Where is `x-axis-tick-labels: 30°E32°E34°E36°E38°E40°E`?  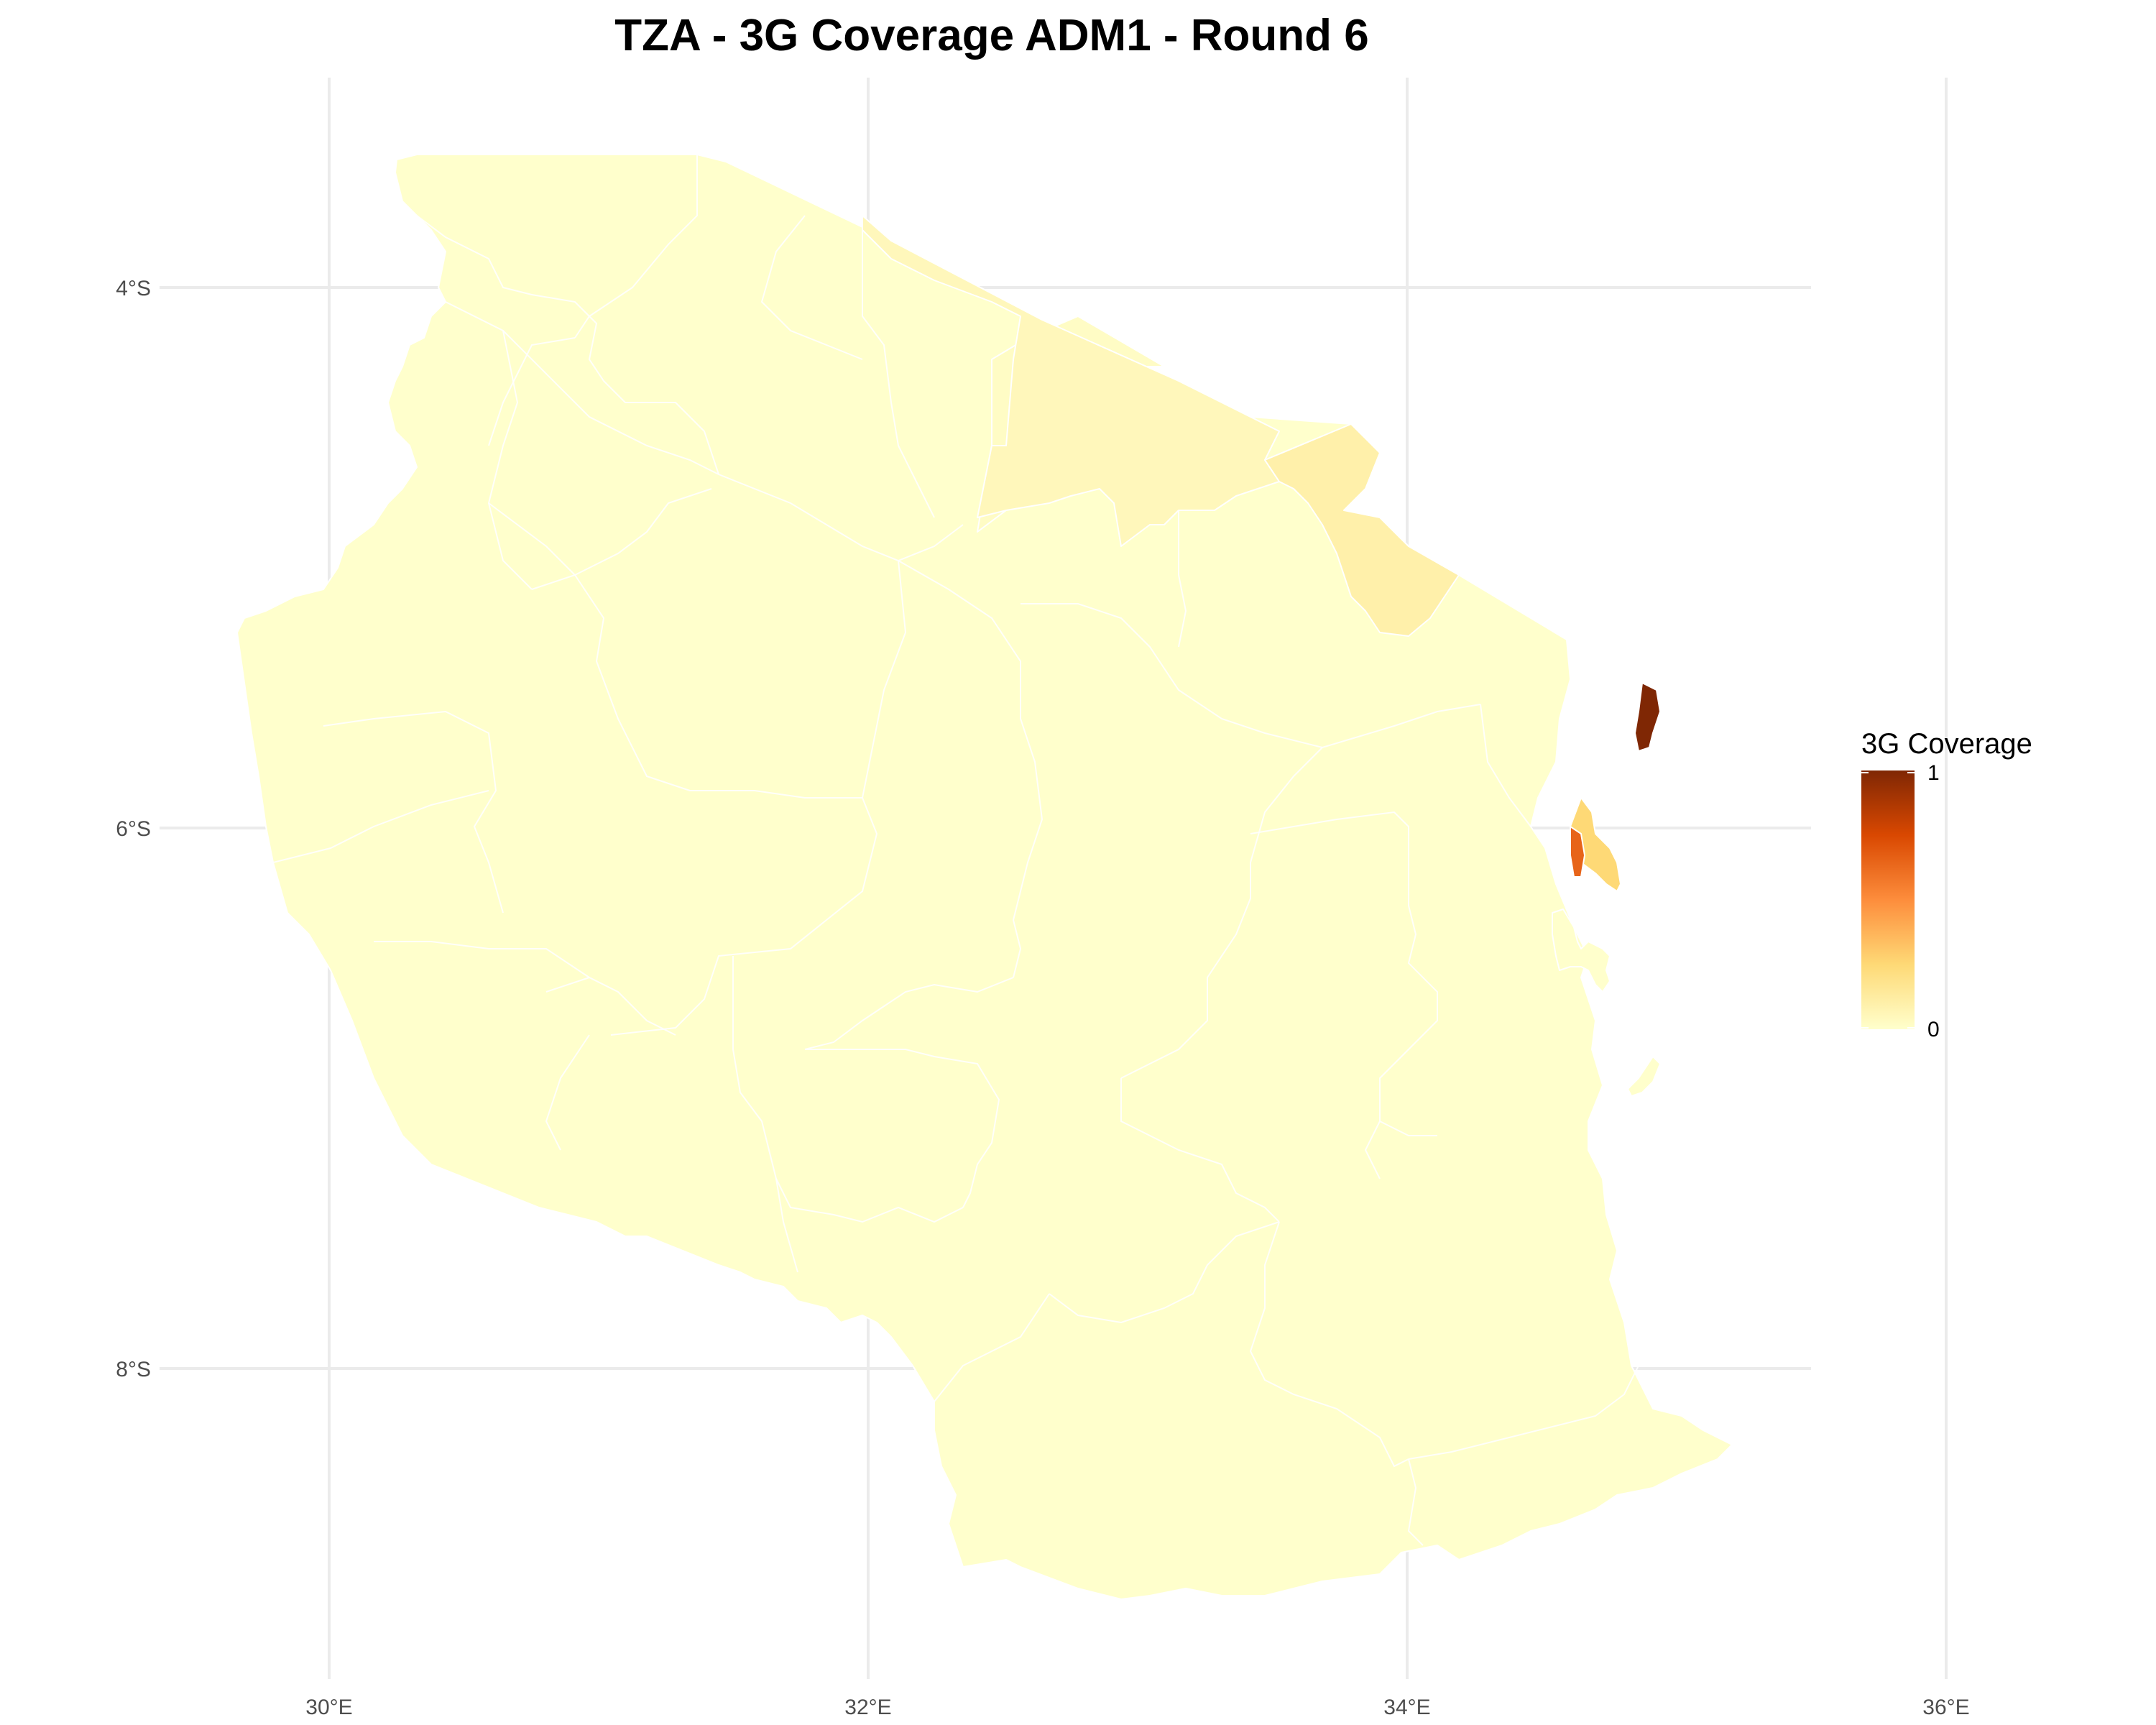
x-axis-tick-labels: 30°E32°E34°E36°E38°E40°E is located at coordinates (1137, 1707).